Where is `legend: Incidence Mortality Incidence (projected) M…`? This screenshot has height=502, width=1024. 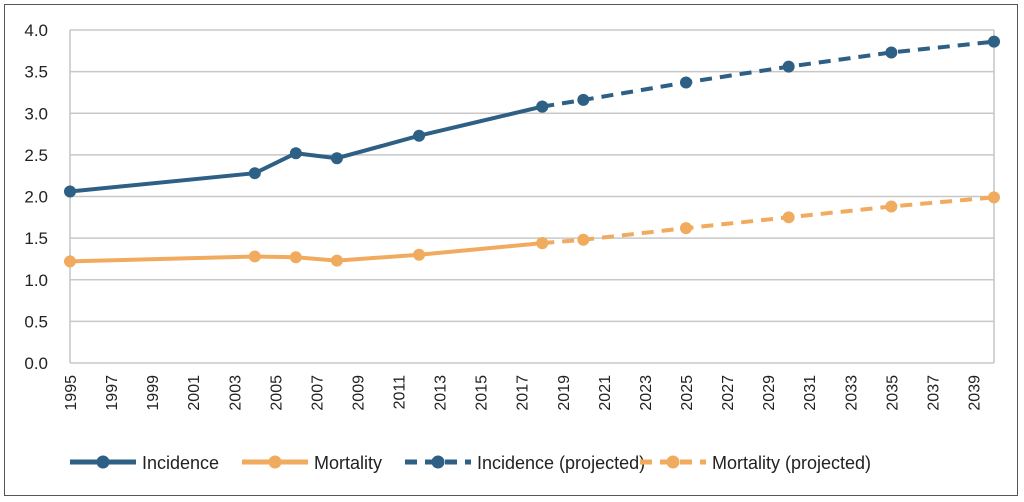
legend: Incidence Mortality Incidence (projected) M… is located at coordinates (470, 463).